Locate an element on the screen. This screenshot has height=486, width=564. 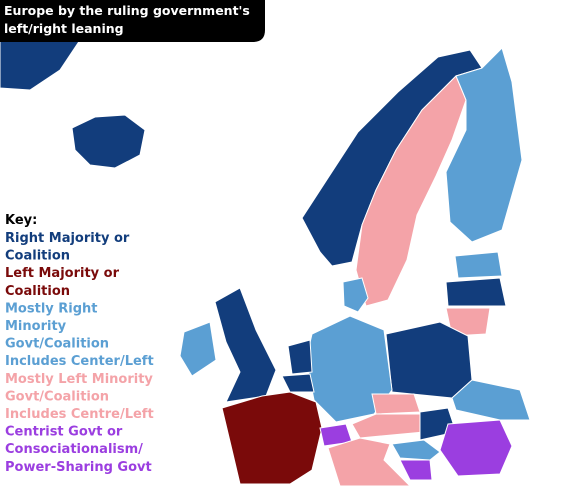
italy is located at coordinates (369, 461).